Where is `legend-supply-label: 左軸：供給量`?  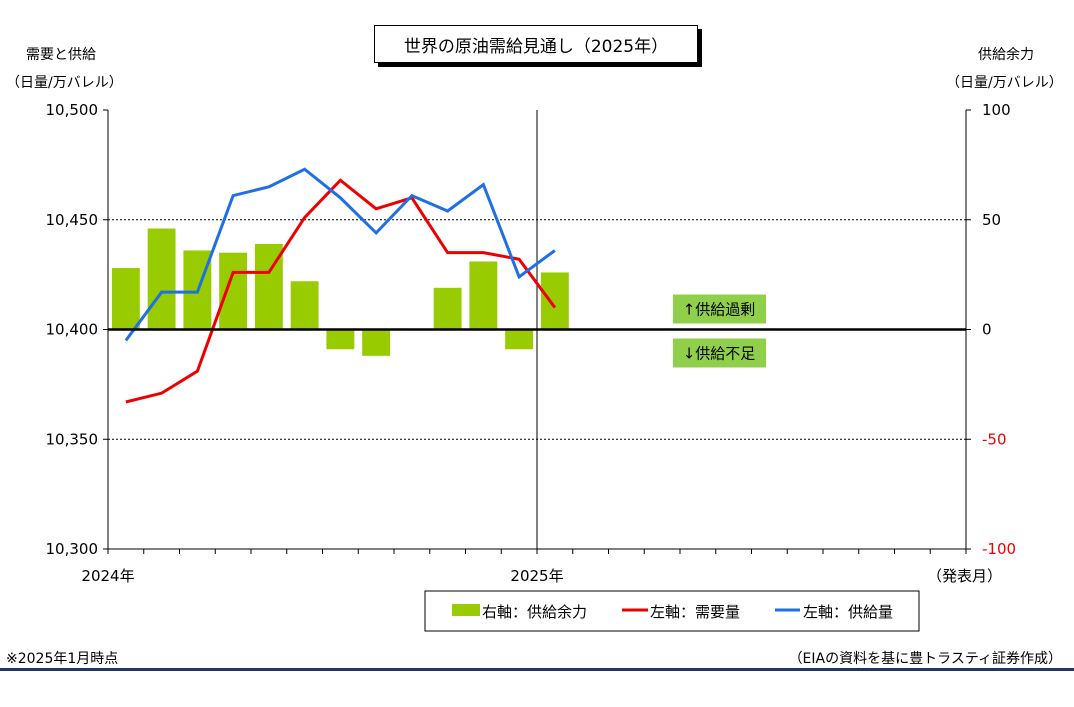 legend-supply-label: 左軸：供給量 is located at coordinates (848, 612).